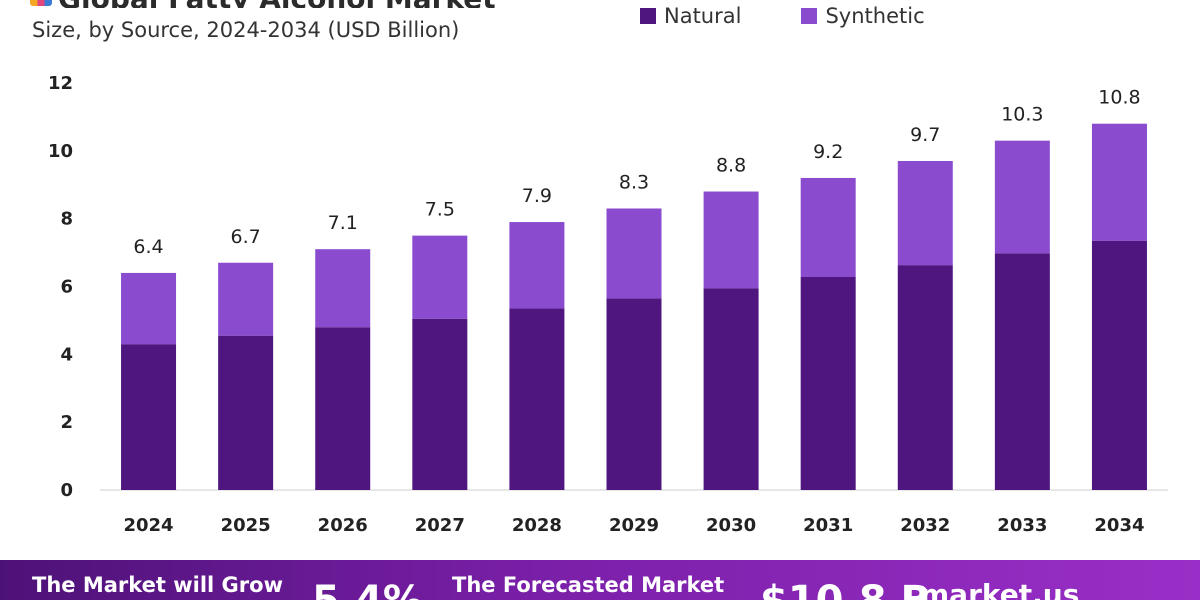 The image size is (1200, 600). What do you see at coordinates (703, 16) in the screenshot?
I see `legend-label-natural: Natural` at bounding box center [703, 16].